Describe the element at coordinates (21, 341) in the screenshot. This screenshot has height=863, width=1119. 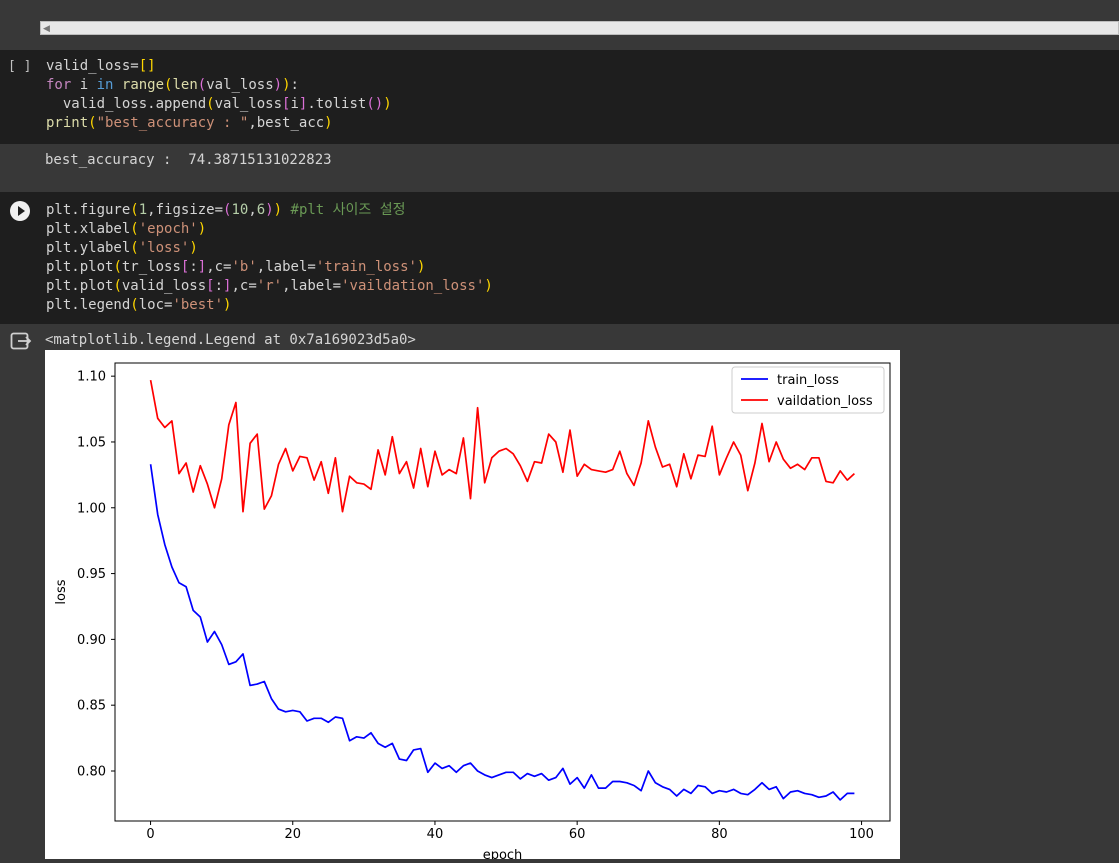
I see `output-options-icon` at that location.